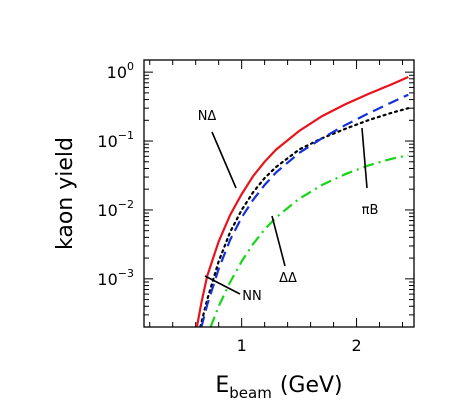 The image size is (450, 419). I want to click on x-axis-label: Ebeam (GeV), so click(278, 387).